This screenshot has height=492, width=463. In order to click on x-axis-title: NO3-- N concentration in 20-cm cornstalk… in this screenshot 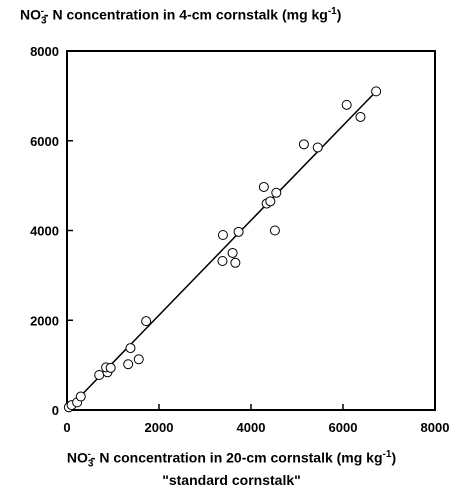, I will do `click(231, 459)`.